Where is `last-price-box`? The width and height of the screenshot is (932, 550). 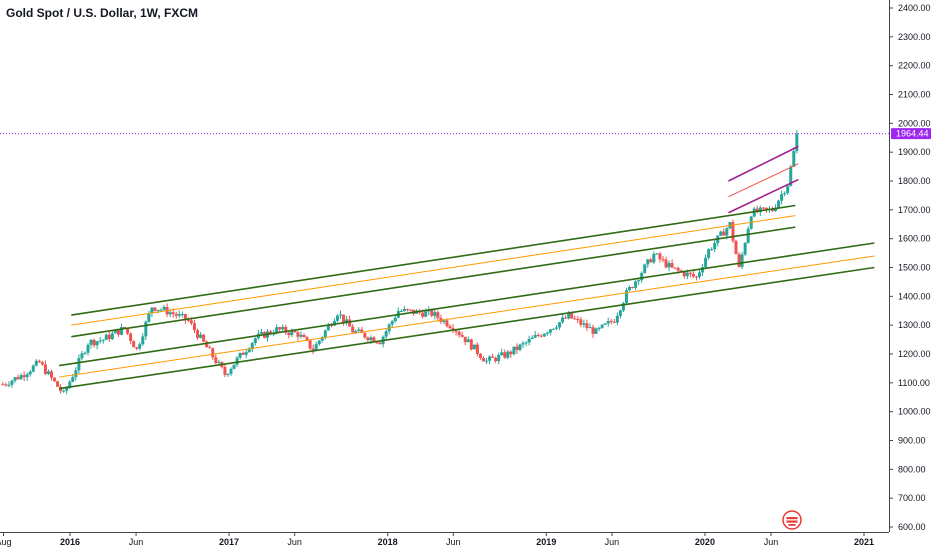
last-price-box is located at coordinates (911, 134).